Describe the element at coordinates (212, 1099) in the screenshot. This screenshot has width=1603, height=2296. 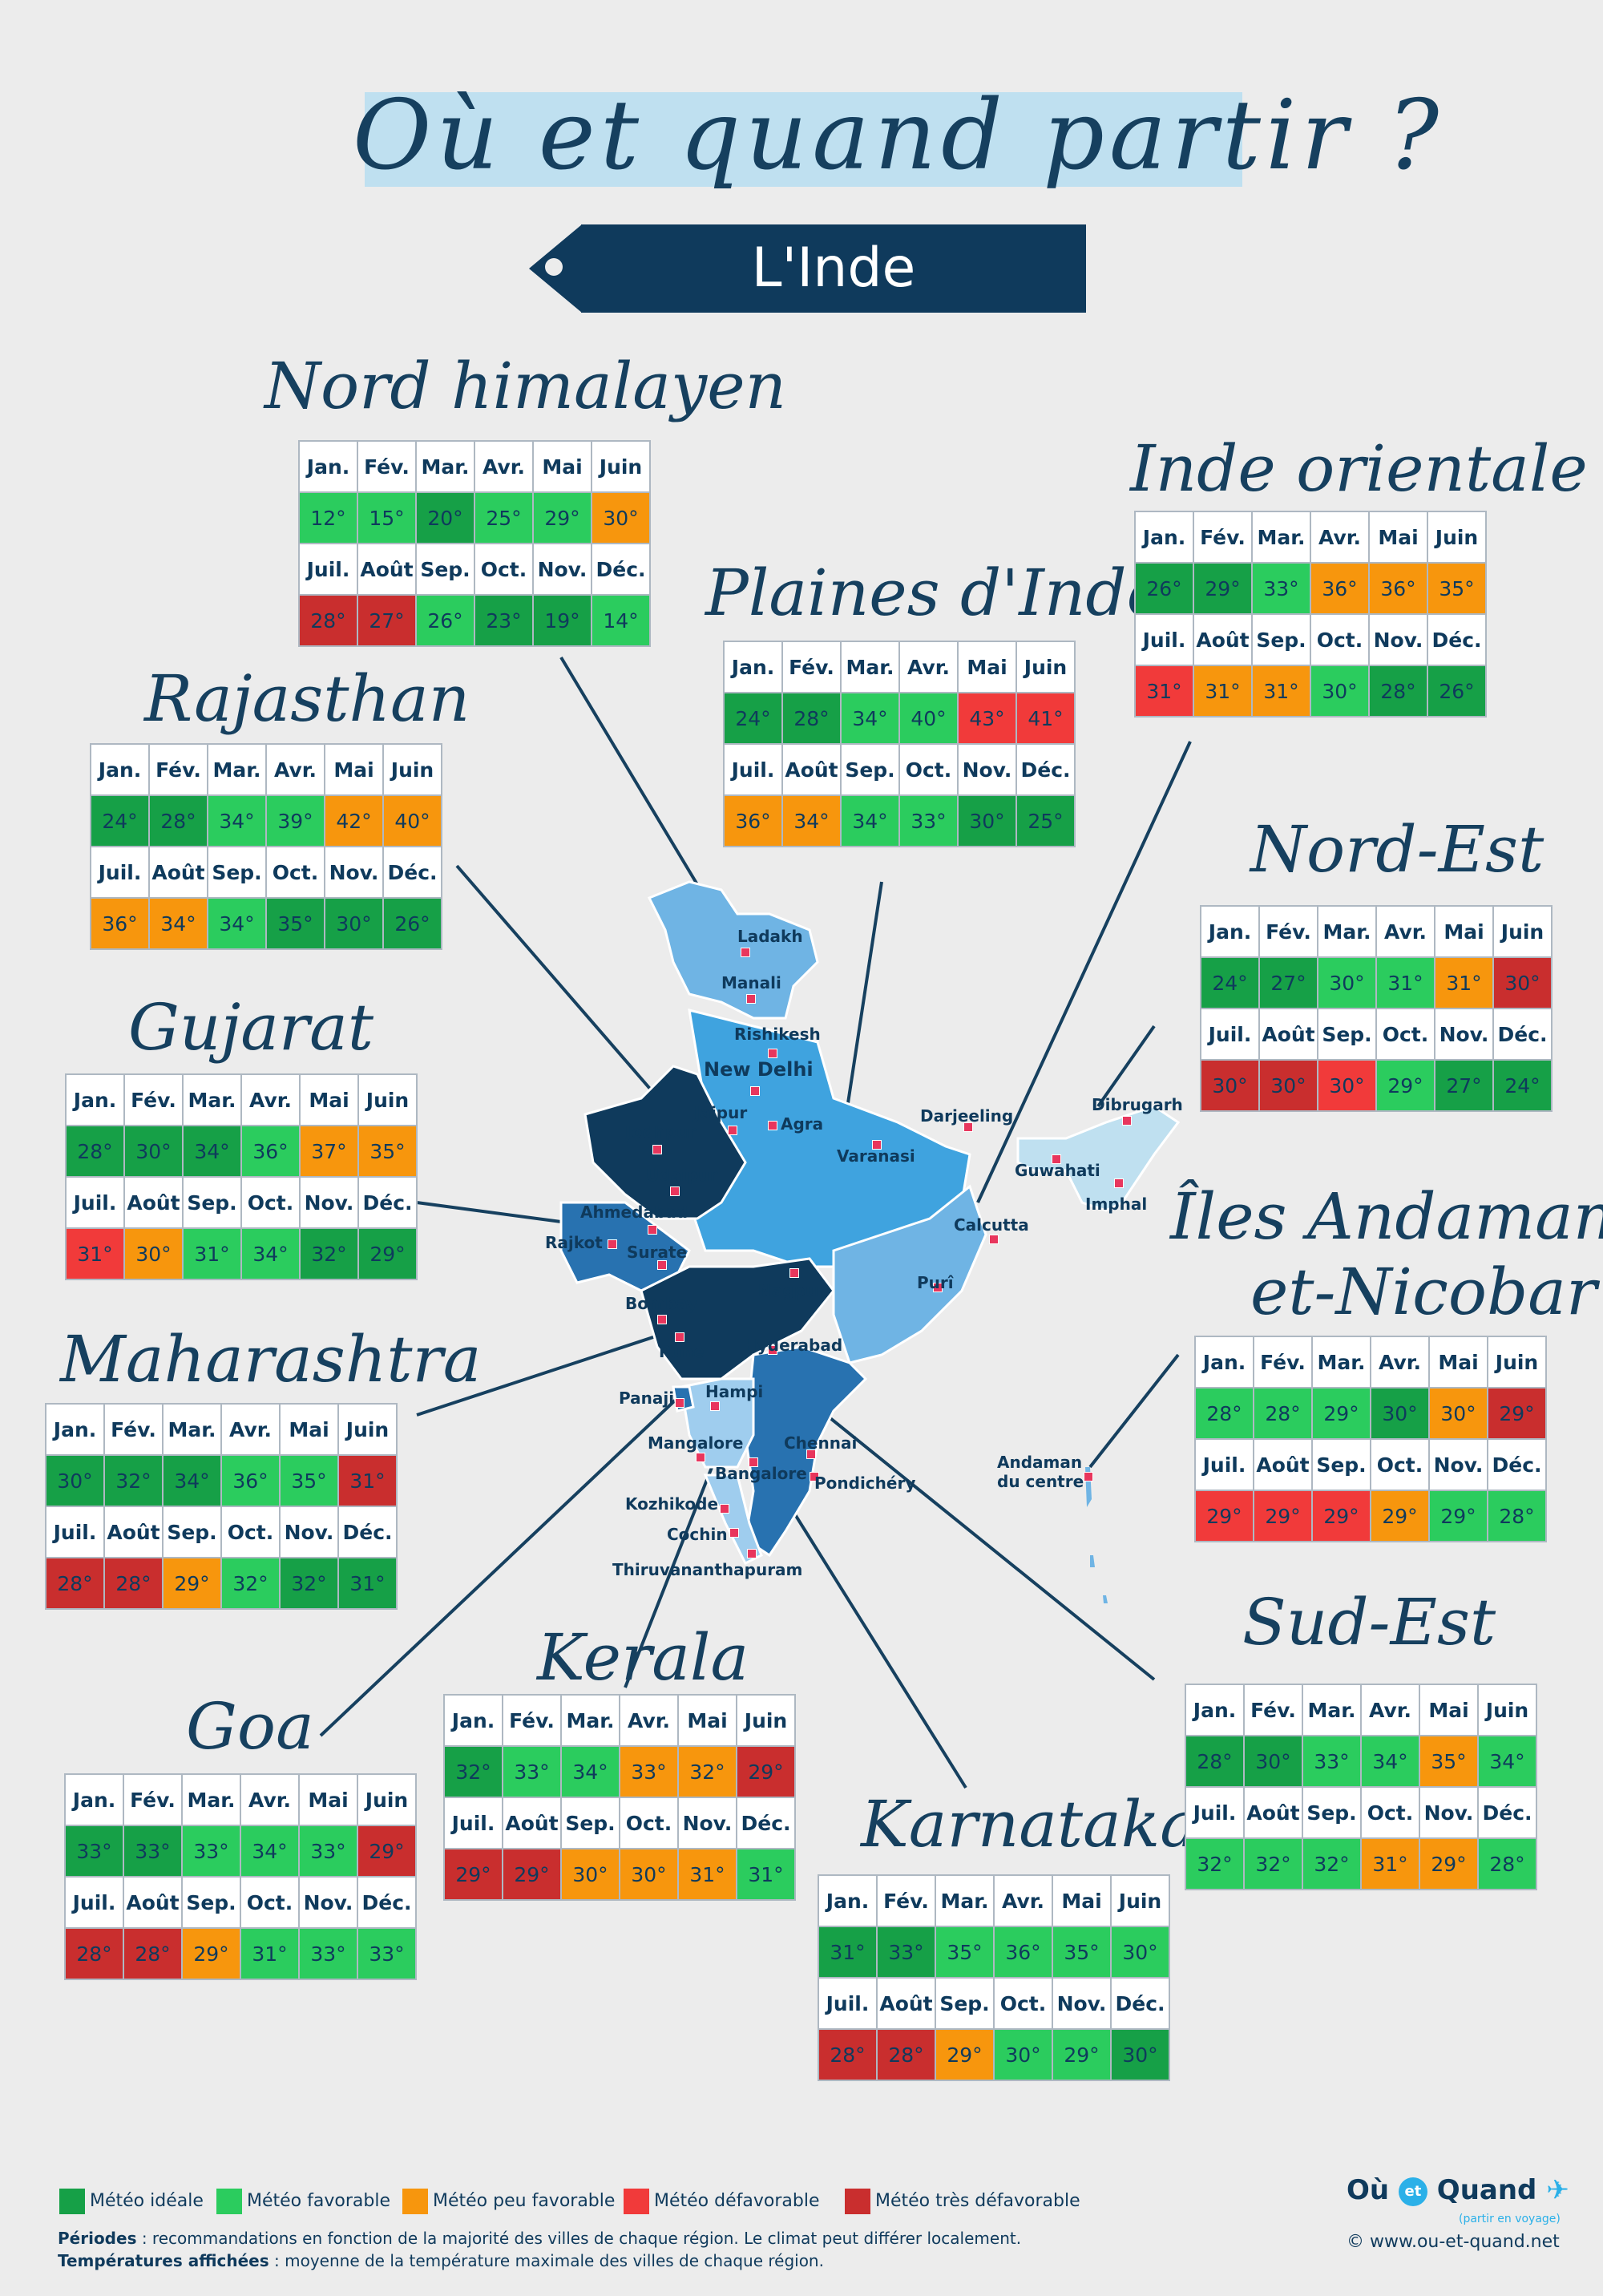
I see `month-header: Mar.` at that location.